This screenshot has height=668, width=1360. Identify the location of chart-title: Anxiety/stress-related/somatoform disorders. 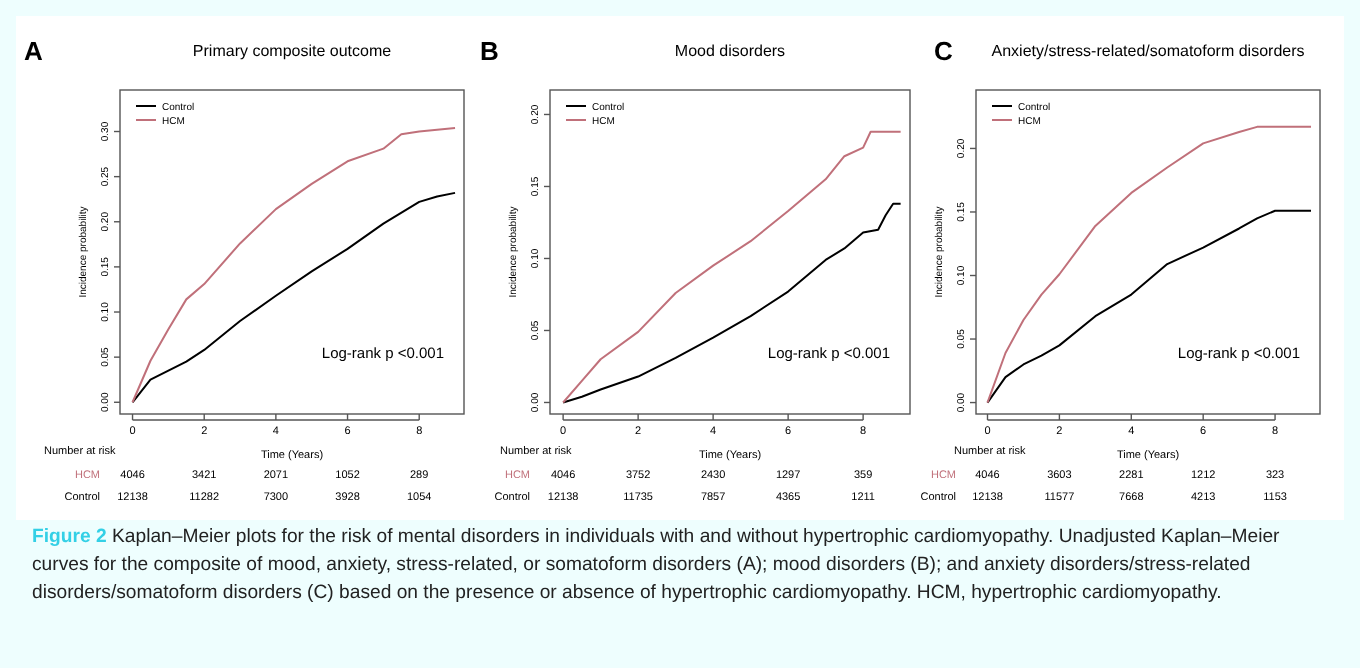
(1148, 51).